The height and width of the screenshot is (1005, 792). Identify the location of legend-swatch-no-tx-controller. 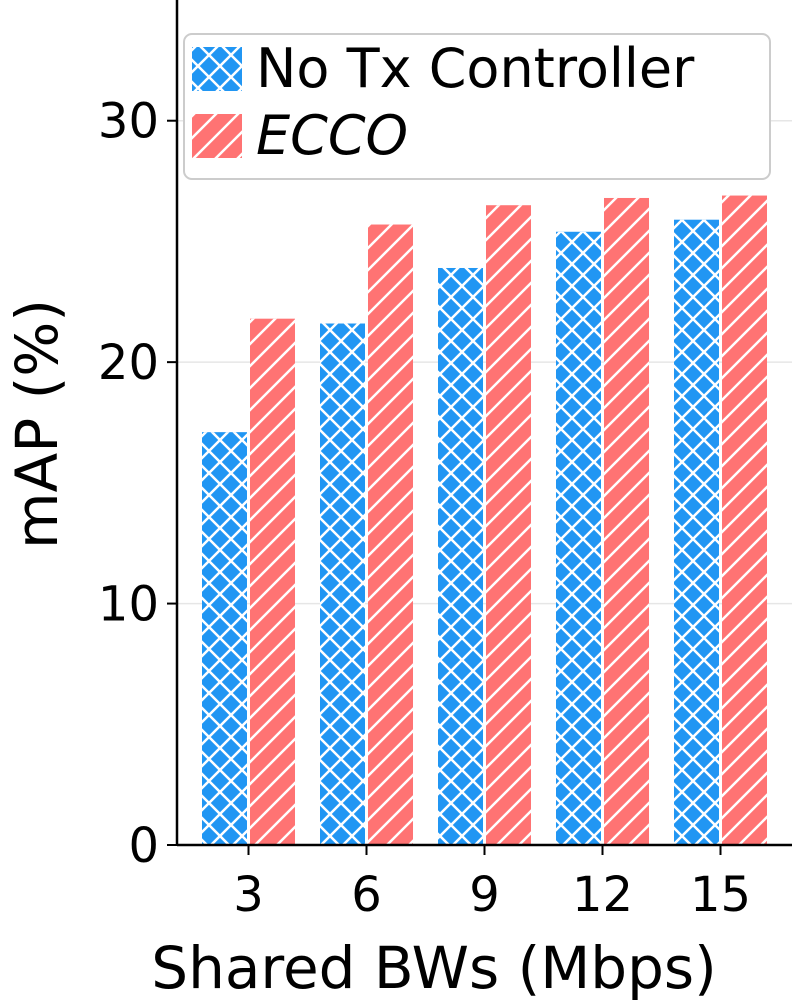
(217, 69).